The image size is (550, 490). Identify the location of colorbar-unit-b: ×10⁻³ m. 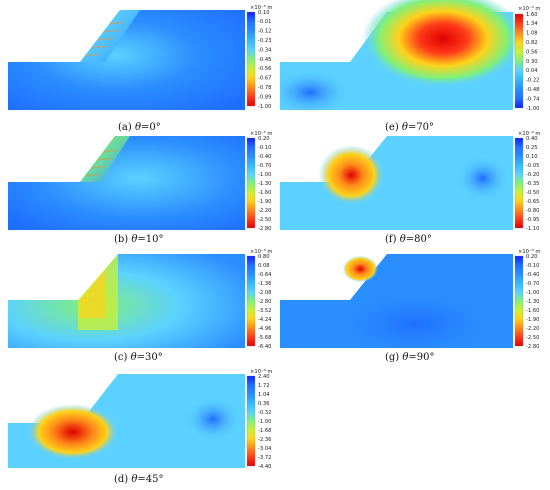
(261, 134).